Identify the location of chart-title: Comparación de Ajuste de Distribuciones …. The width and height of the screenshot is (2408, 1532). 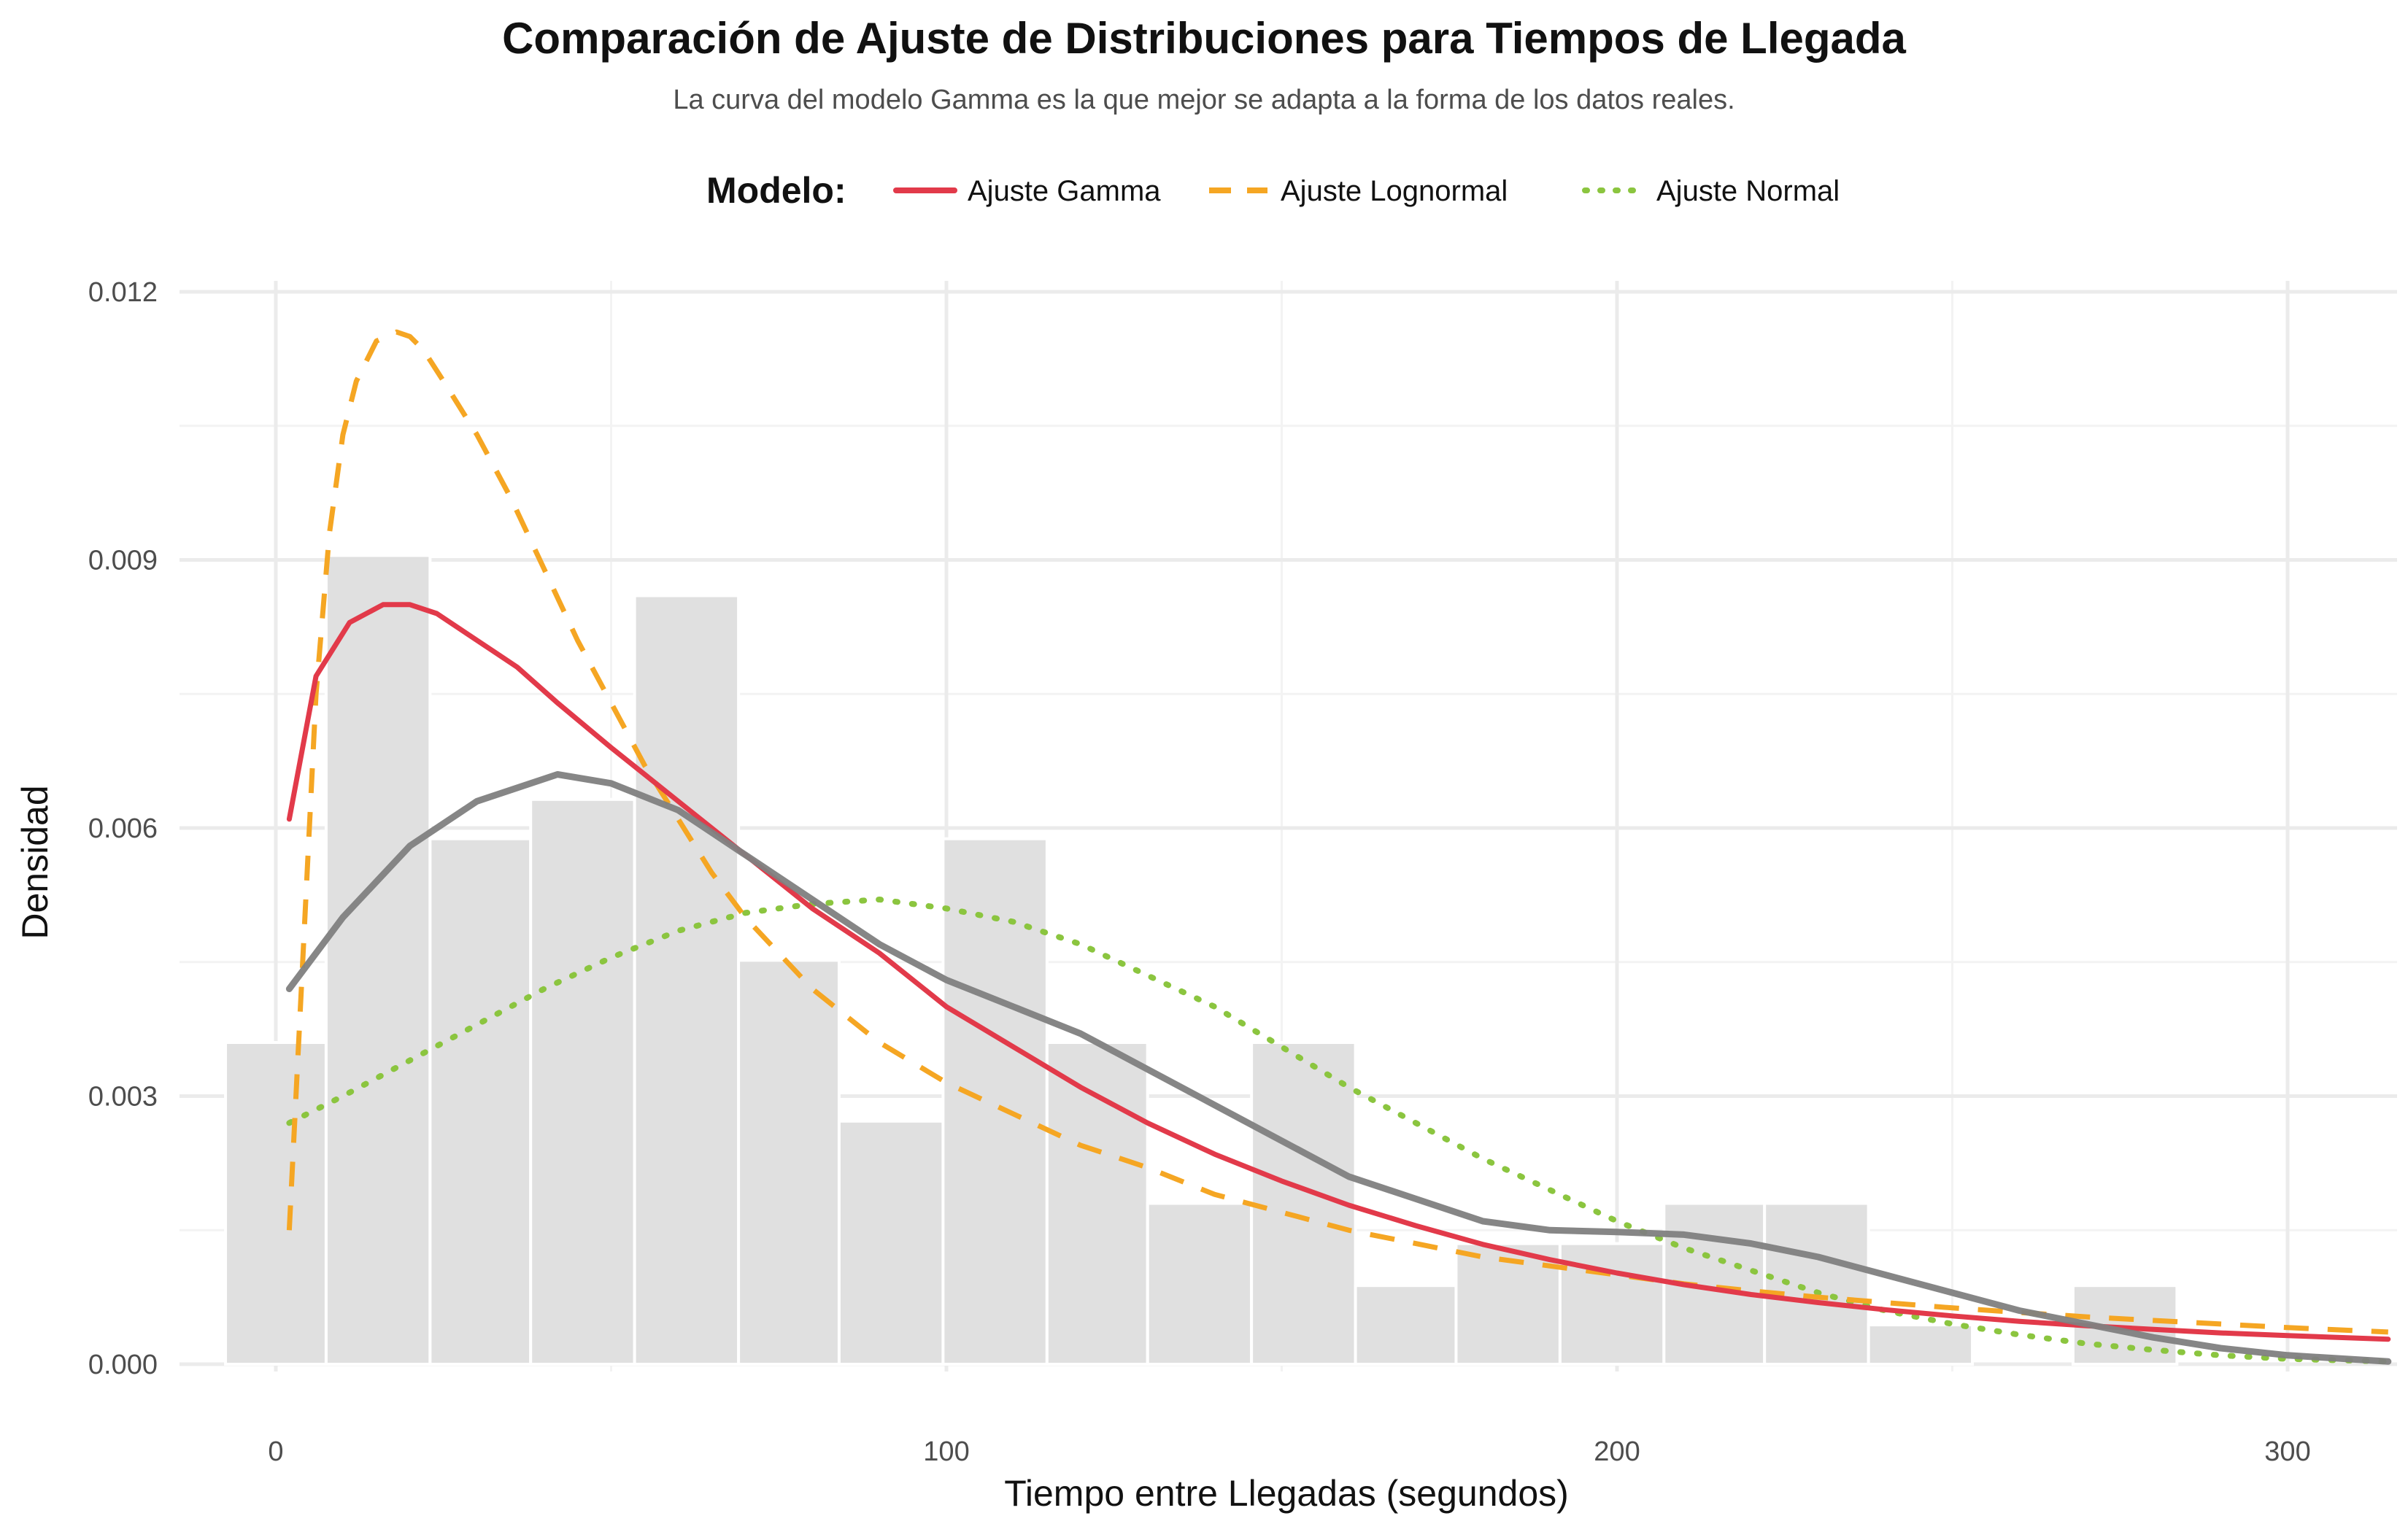
(1204, 38).